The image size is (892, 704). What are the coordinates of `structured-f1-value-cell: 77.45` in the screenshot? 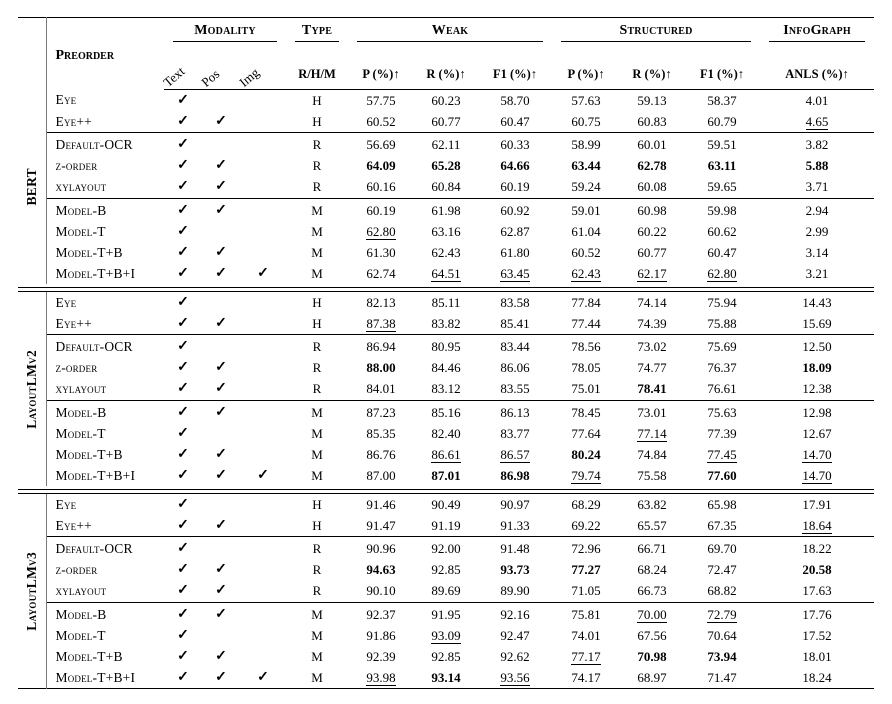 It's located at (722, 454).